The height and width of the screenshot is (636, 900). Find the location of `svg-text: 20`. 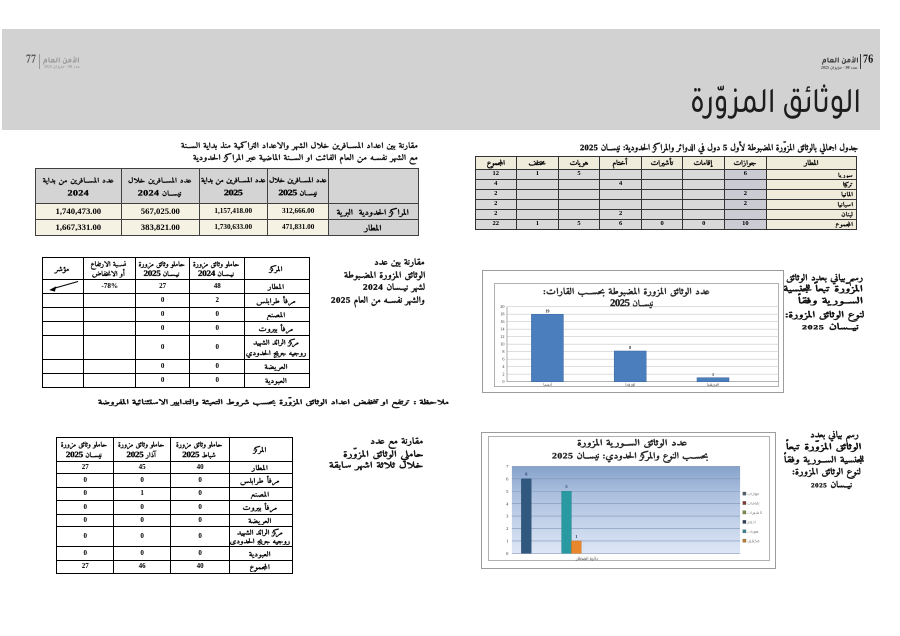

svg-text: 20 is located at coordinates (502, 306).